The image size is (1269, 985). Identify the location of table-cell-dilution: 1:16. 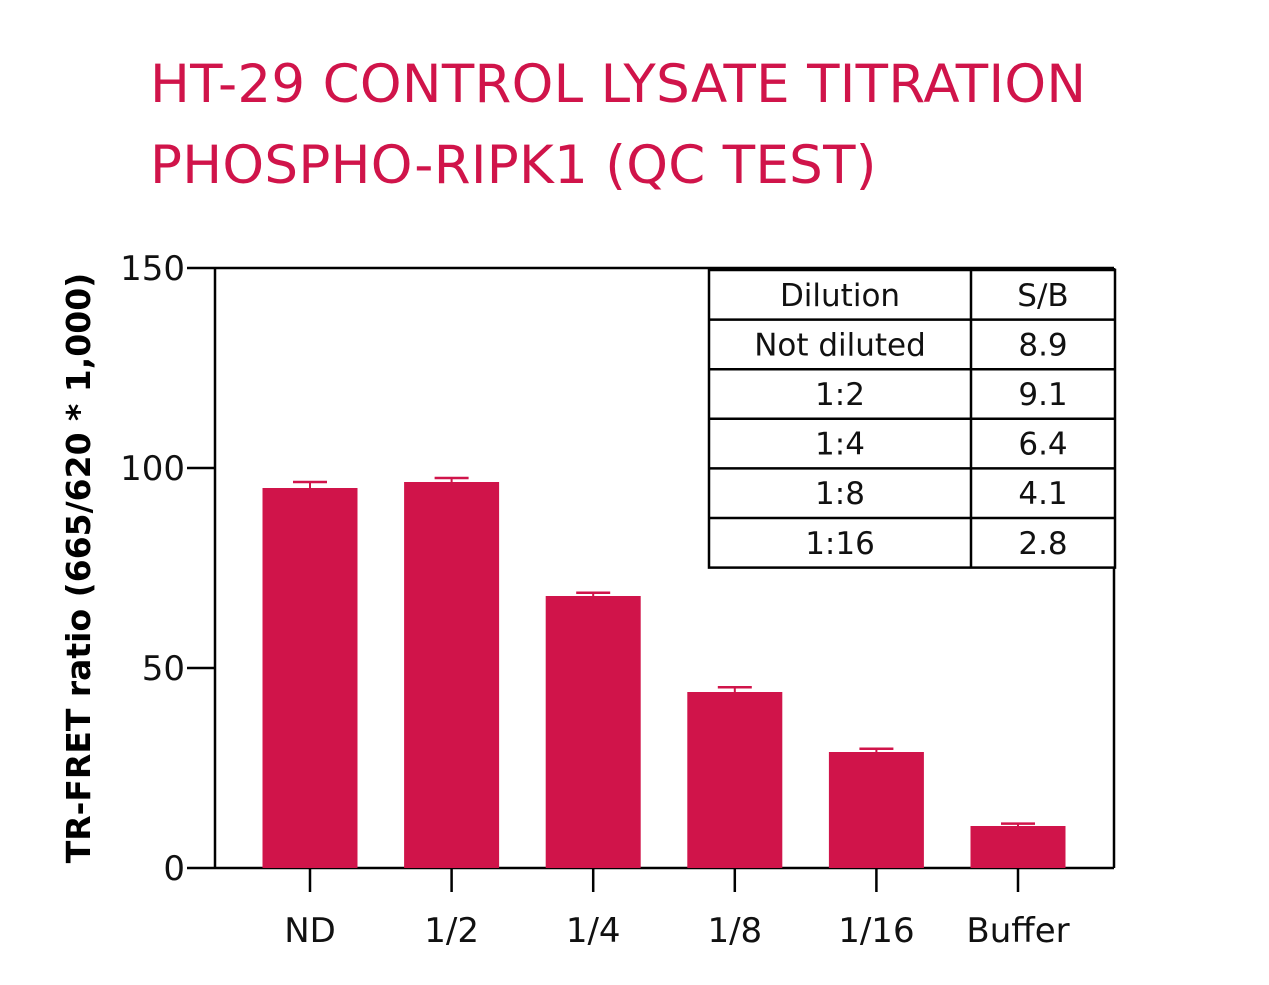
(840, 544).